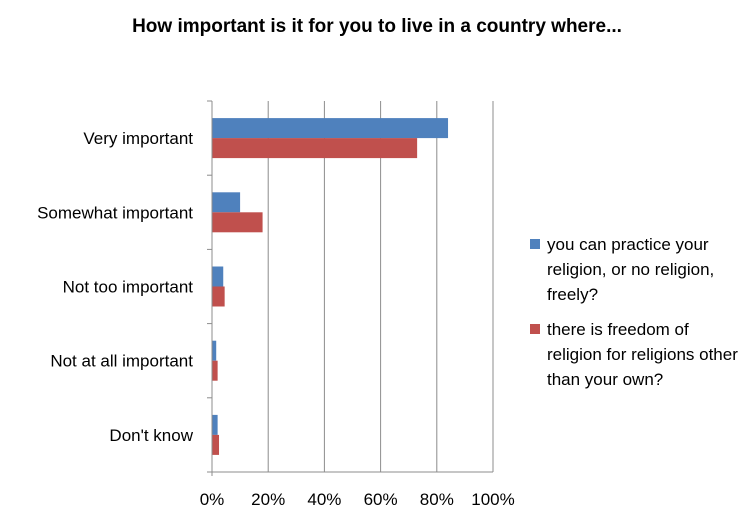 Image resolution: width=754 pixels, height=516 pixels. What do you see at coordinates (115, 212) in the screenshot?
I see `category-label: Somewhat important` at bounding box center [115, 212].